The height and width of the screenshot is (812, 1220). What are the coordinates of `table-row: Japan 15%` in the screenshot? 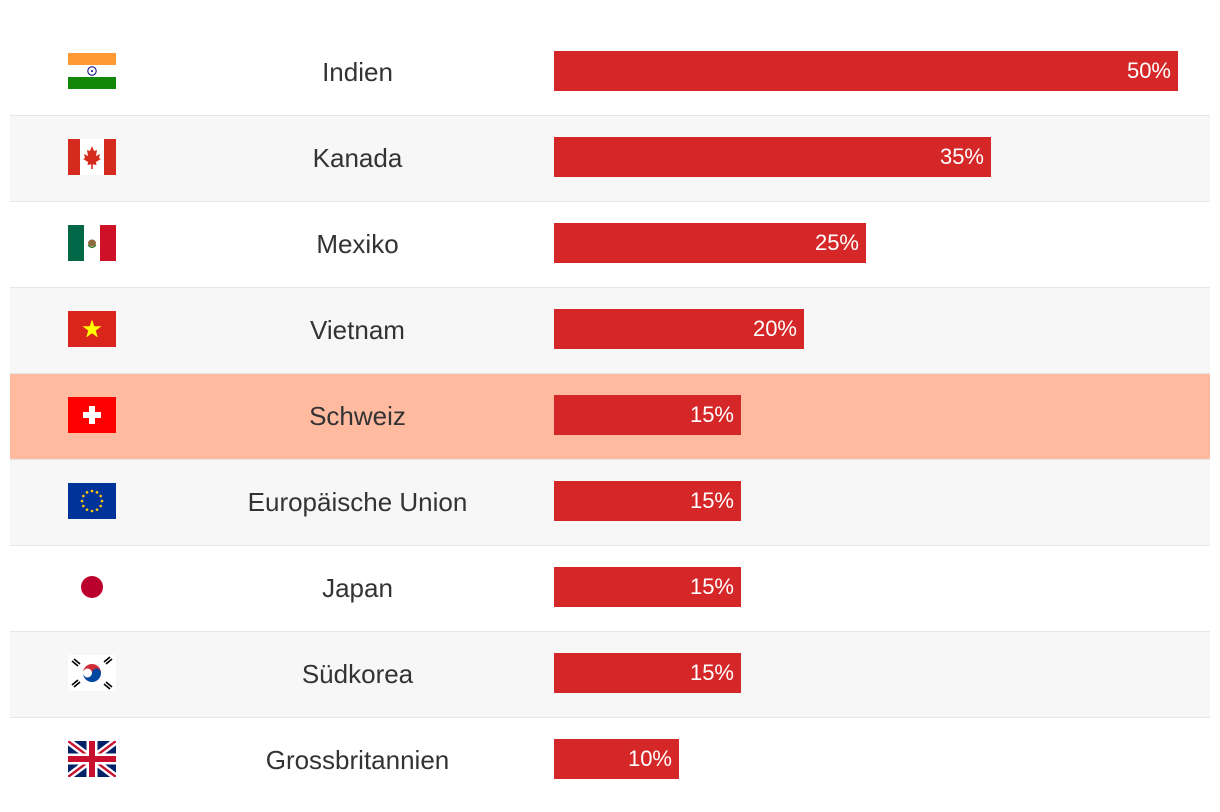 It's located at (610, 589).